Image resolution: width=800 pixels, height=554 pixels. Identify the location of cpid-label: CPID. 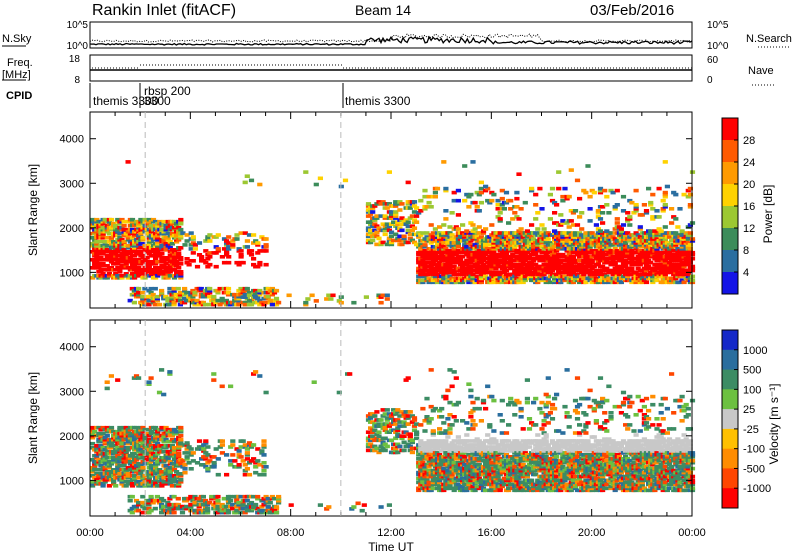
(19, 96).